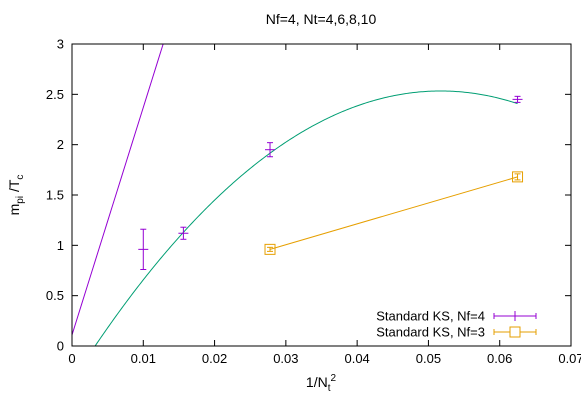 The height and width of the screenshot is (407, 581). I want to click on linear-fit-line, so click(118, 190).